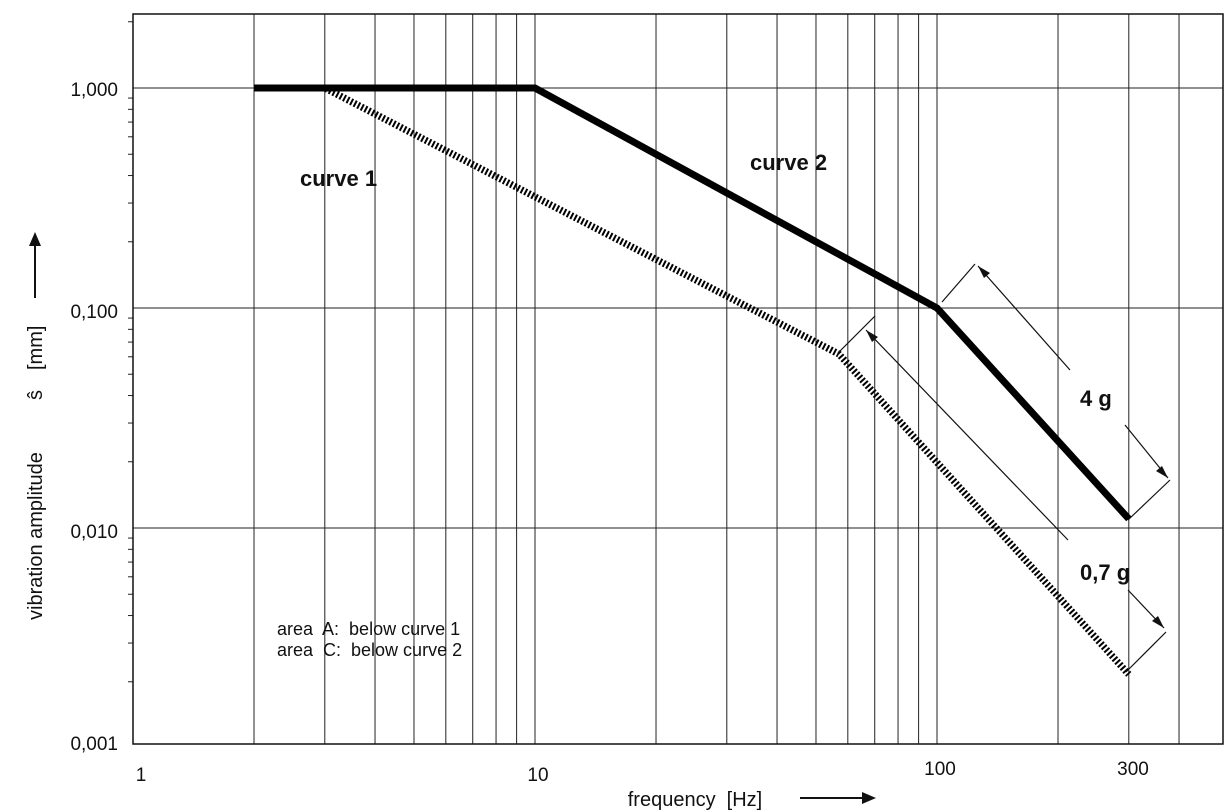 This screenshot has height=812, width=1229. Describe the element at coordinates (94, 532) in the screenshot. I see `y-tick-label: 0,010` at that location.